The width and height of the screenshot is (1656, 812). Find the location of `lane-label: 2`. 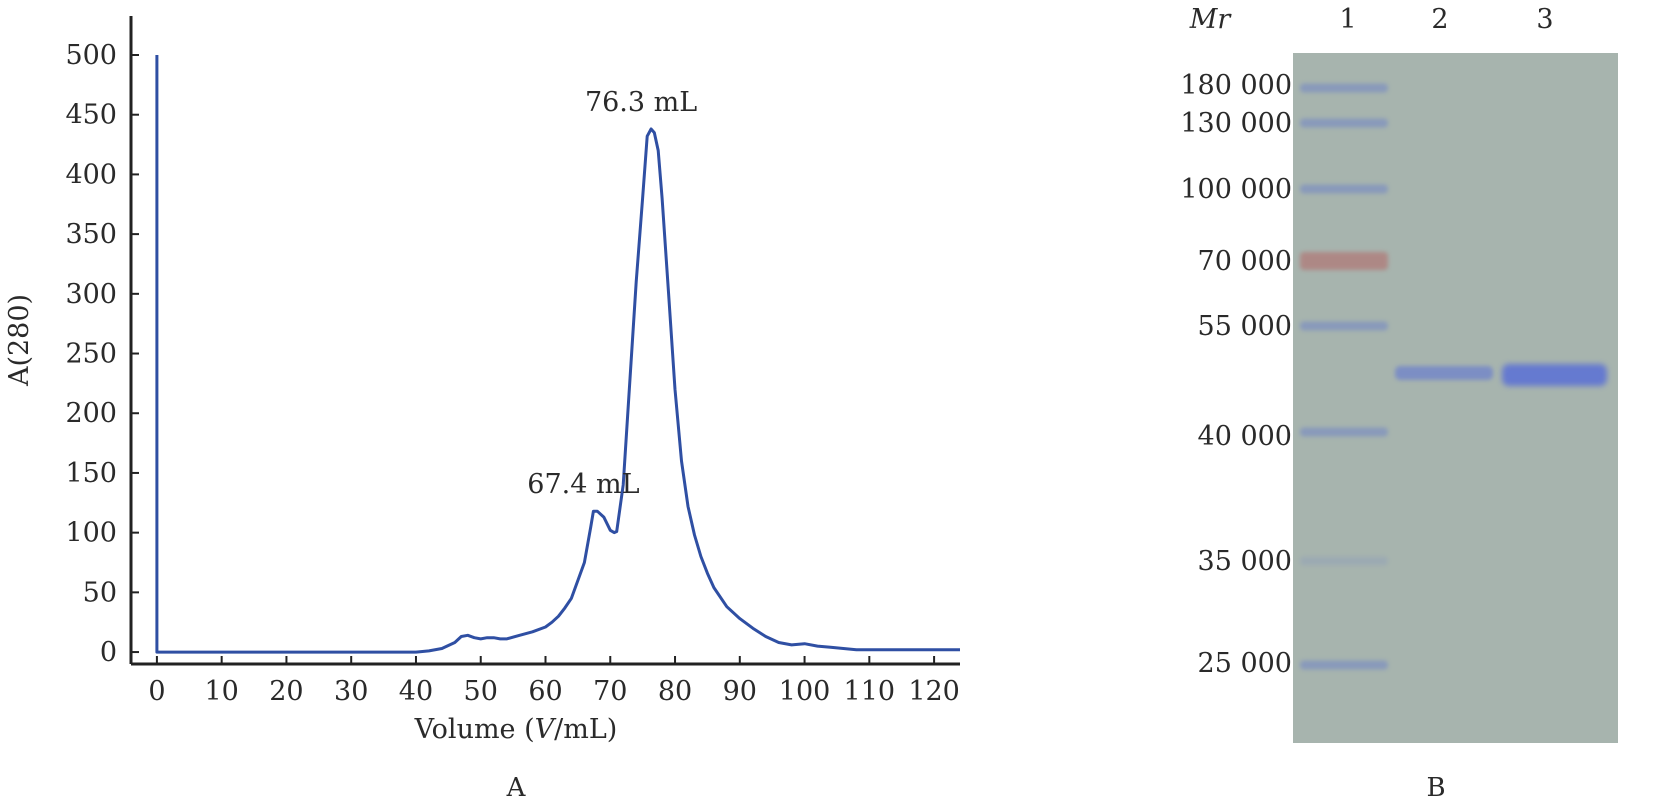

lane-label: 2 is located at coordinates (1439, 19).